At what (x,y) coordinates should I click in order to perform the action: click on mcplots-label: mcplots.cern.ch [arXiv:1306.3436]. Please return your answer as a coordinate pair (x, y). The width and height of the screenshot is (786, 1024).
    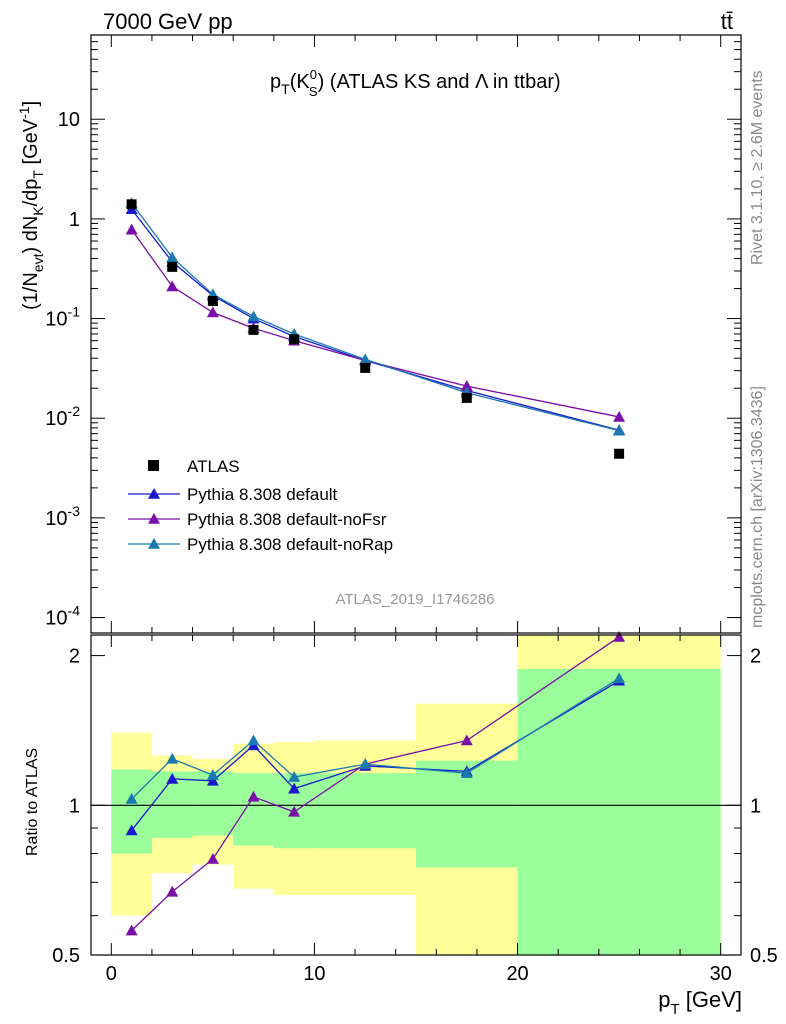
    Looking at the image, I should click on (757, 507).